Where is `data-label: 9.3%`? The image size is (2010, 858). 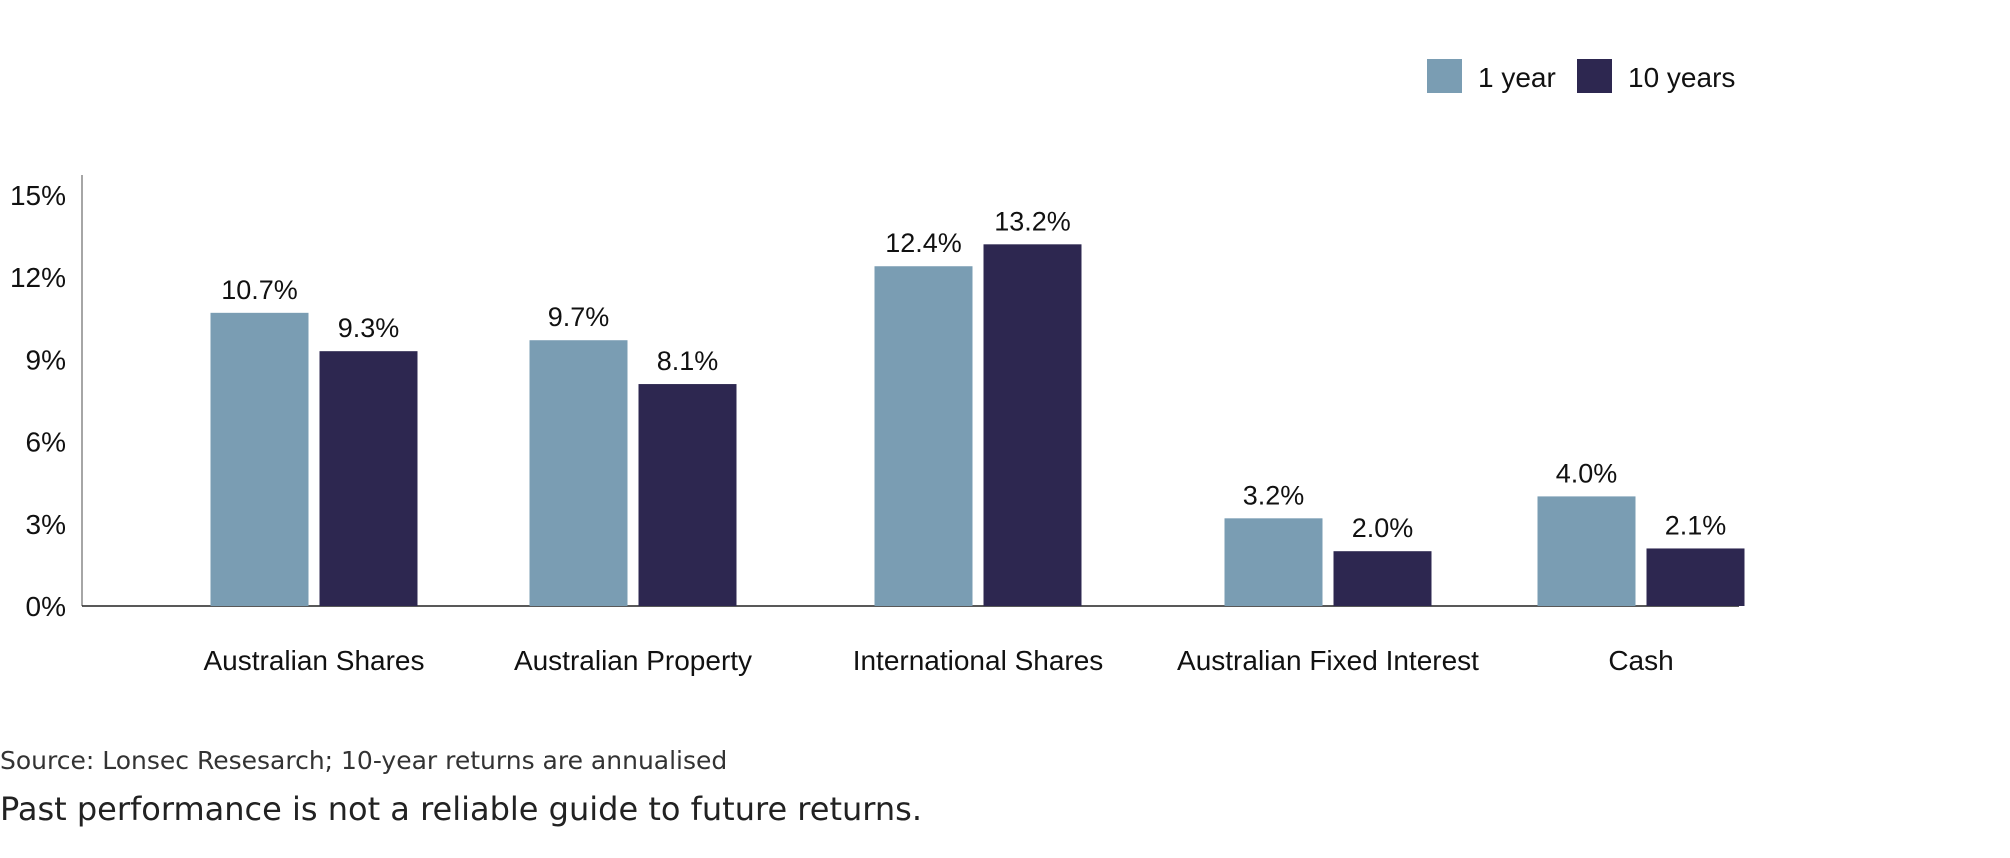 data-label: 9.3% is located at coordinates (369, 328).